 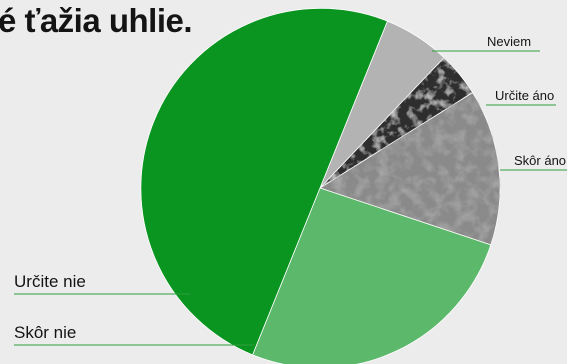 What do you see at coordinates (524, 95) in the screenshot?
I see `slice-label-urcite-ano: Určite áno` at bounding box center [524, 95].